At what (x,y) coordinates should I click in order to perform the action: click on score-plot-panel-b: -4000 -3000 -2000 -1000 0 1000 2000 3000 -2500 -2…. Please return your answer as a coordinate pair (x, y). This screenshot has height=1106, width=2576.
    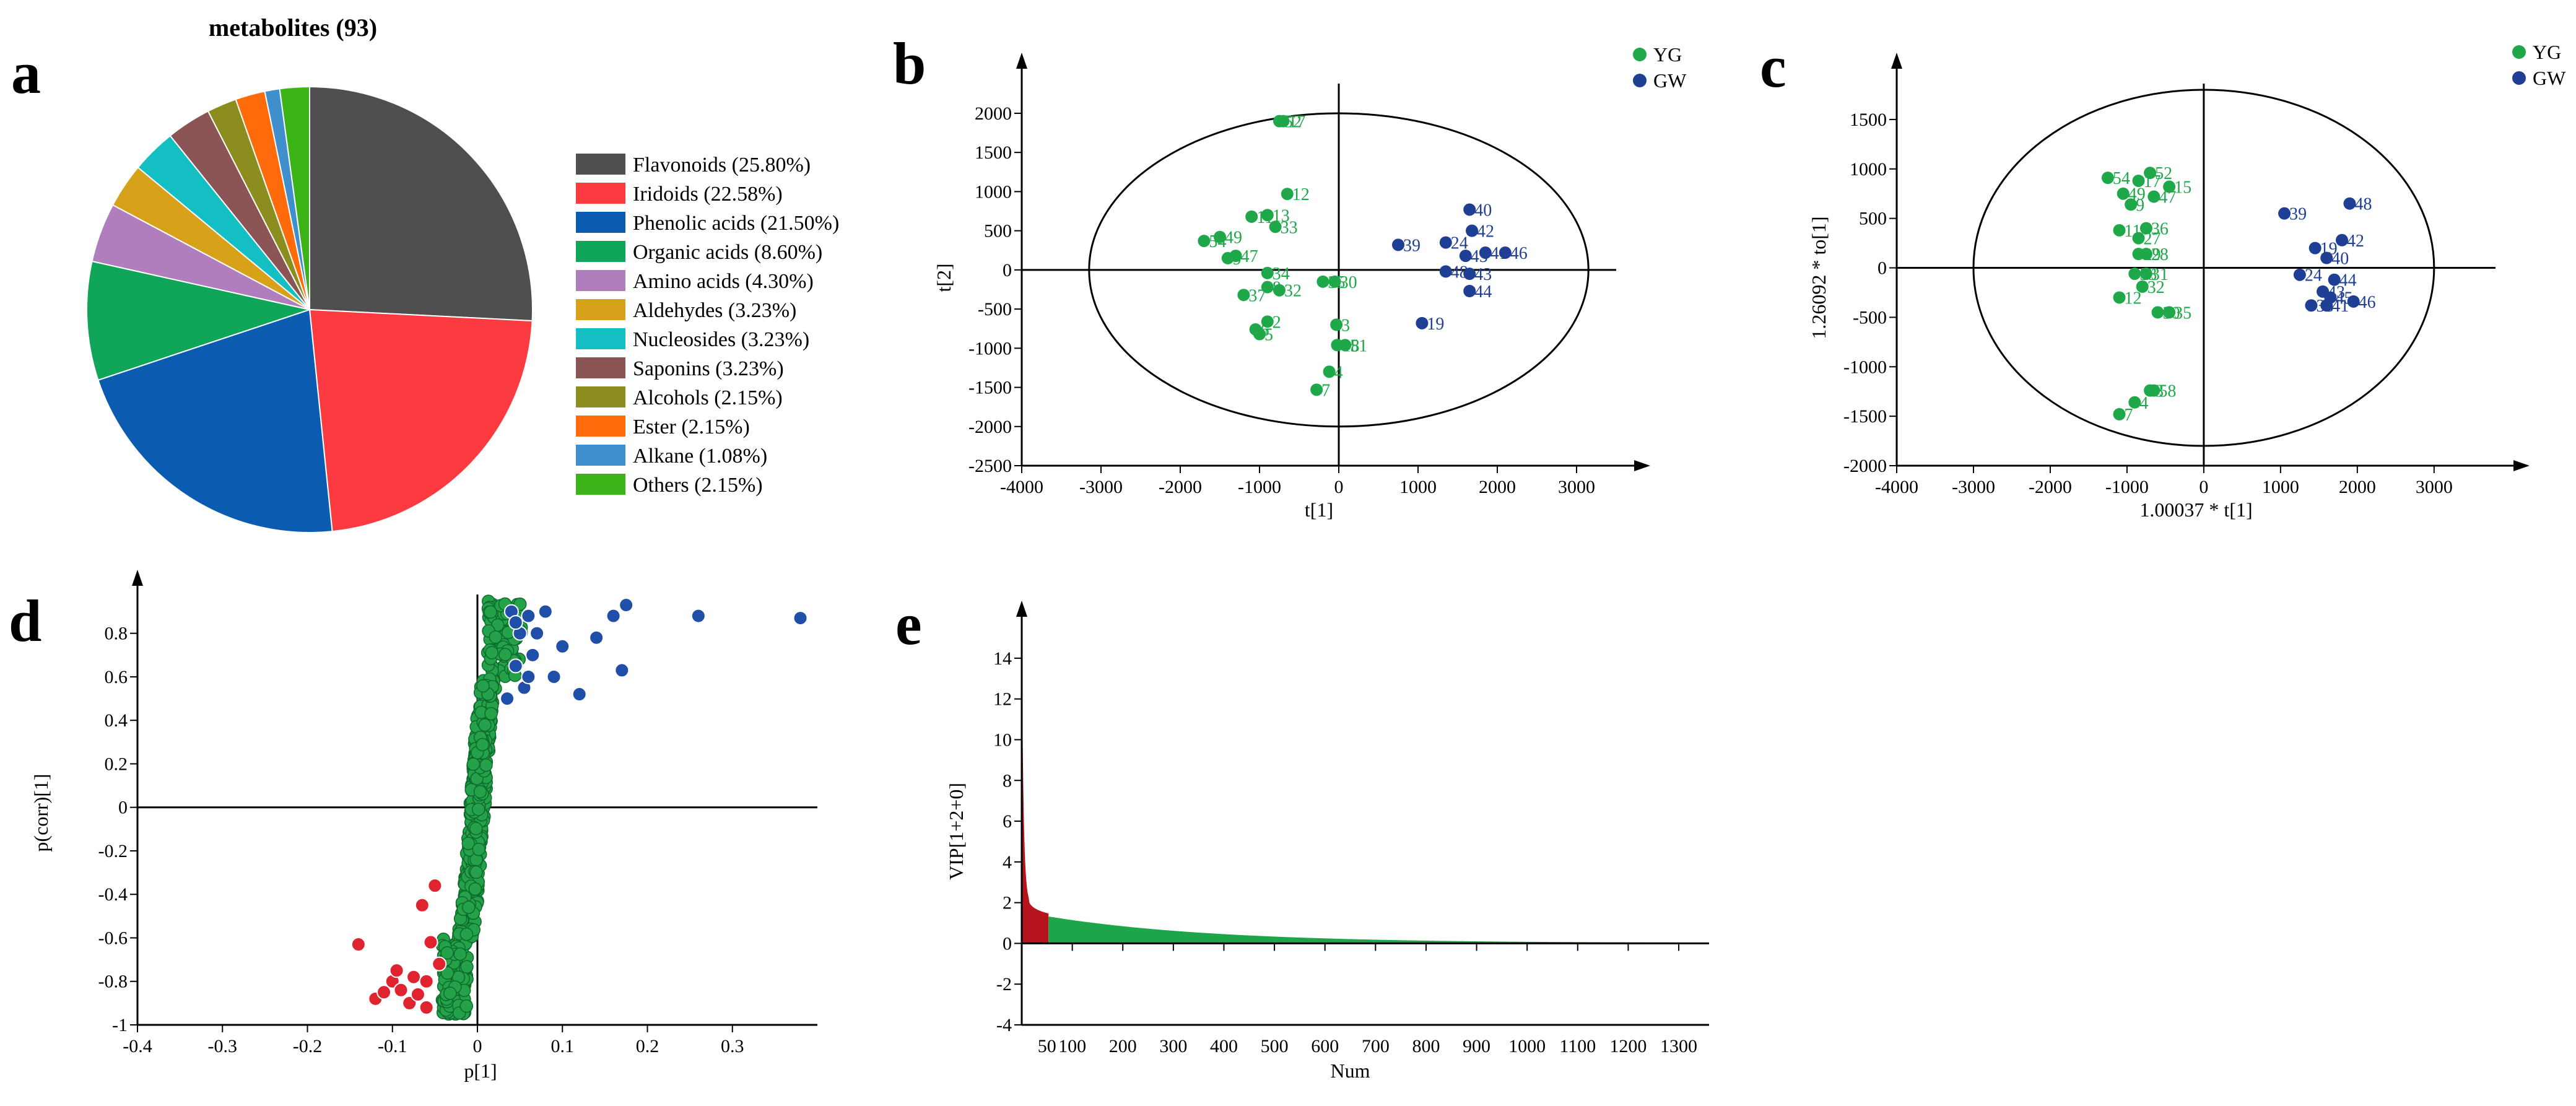
    Looking at the image, I should click on (1310, 282).